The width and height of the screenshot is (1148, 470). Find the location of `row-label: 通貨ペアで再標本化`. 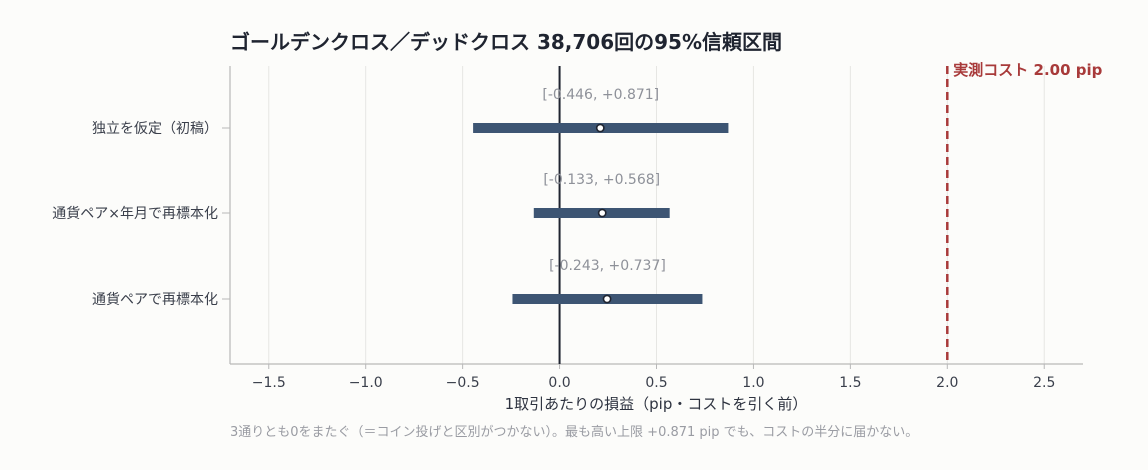

row-label: 通貨ペアで再標本化 is located at coordinates (155, 299).